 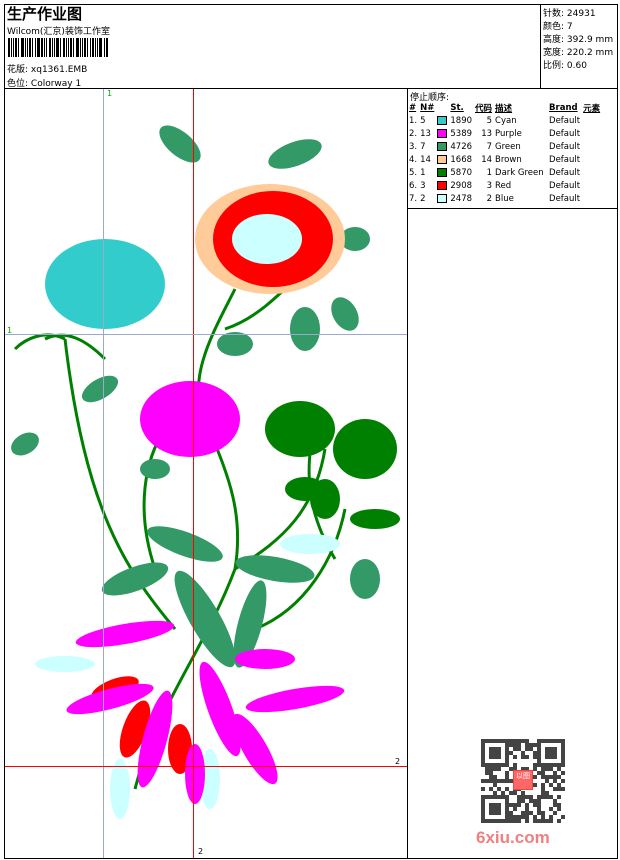 What do you see at coordinates (59, 70) in the screenshot?
I see `design-value: xq1361.EMB` at bounding box center [59, 70].